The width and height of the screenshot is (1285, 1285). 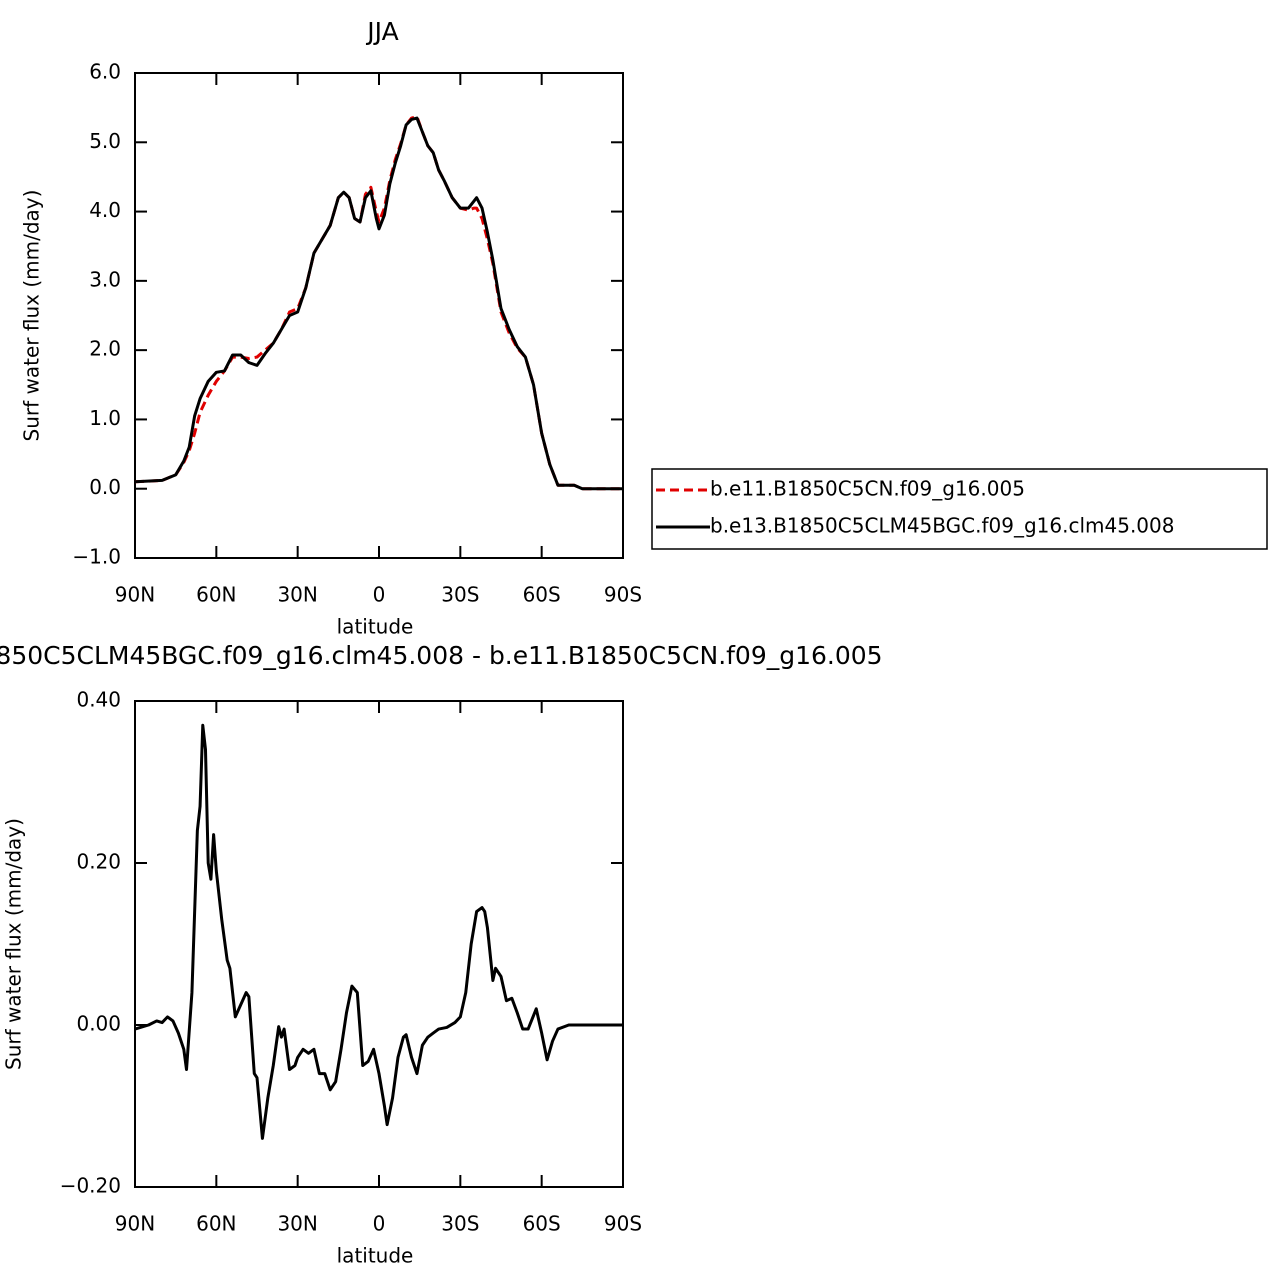 I want to click on chart-title: JJA, so click(x=381, y=31).